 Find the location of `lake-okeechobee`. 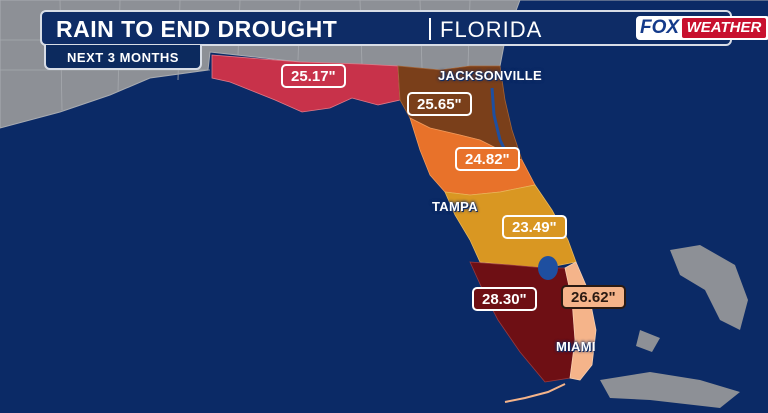

lake-okeechobee is located at coordinates (548, 268).